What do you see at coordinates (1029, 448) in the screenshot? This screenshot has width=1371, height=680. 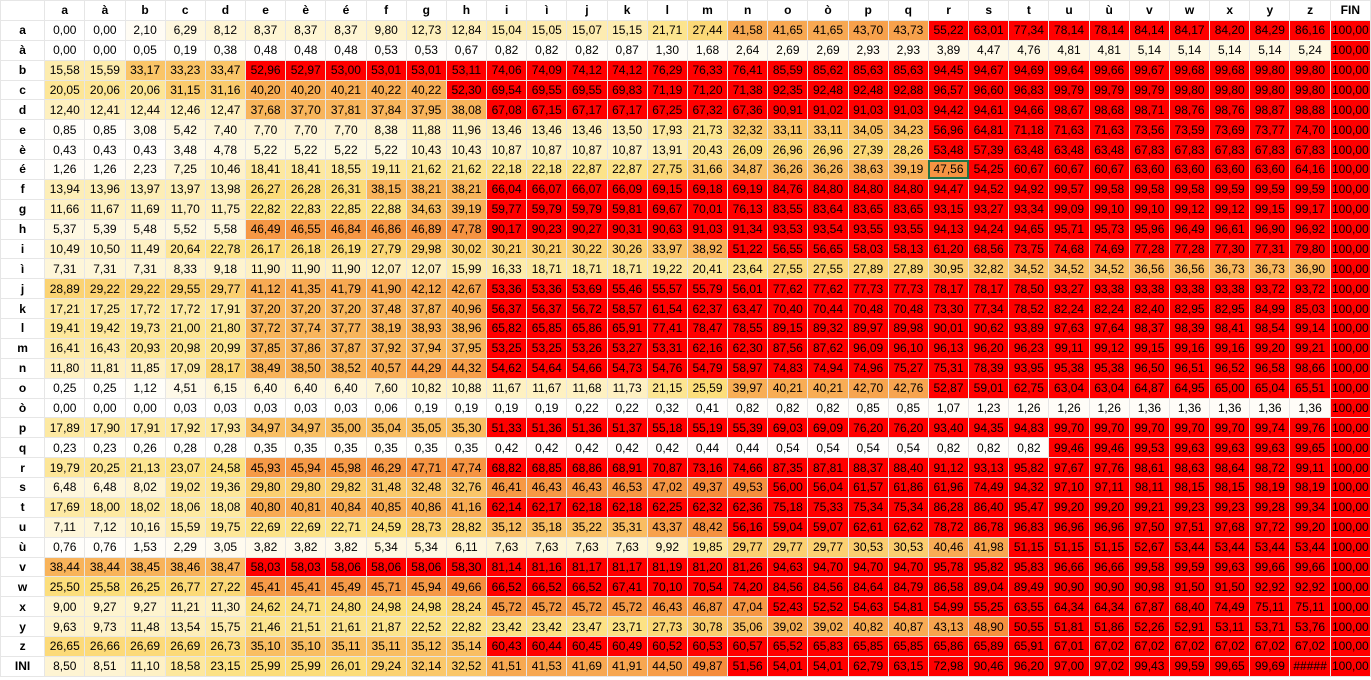 I see `grid-cell: 0,82` at bounding box center [1029, 448].